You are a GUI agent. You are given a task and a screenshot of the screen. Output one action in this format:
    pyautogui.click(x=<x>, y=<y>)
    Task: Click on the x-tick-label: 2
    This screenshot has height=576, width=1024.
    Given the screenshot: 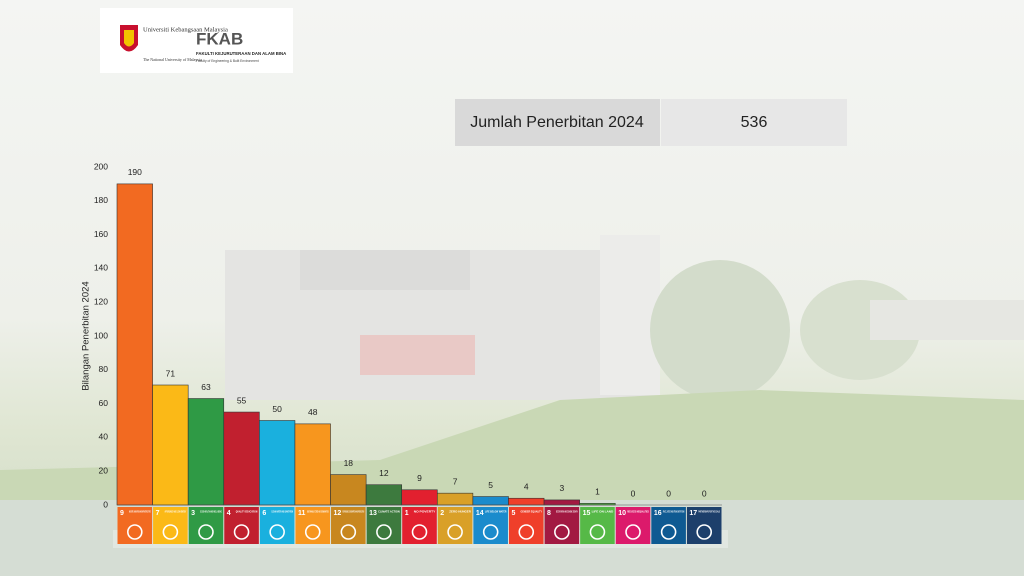 What is the action you would take?
    pyautogui.click(x=442, y=513)
    